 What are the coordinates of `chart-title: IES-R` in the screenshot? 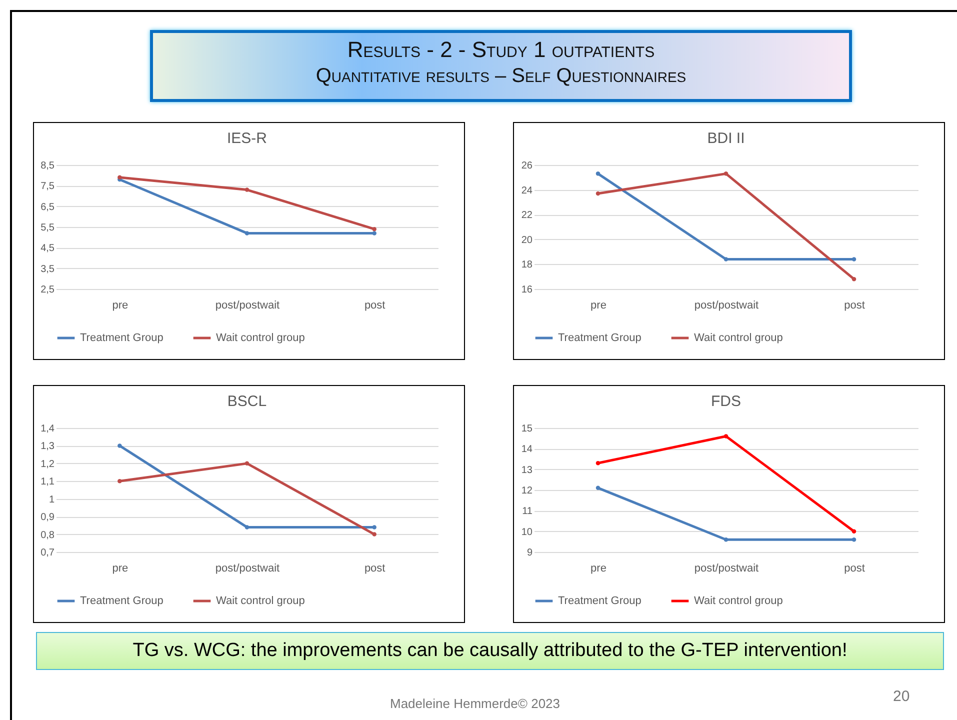 It's located at (247, 138).